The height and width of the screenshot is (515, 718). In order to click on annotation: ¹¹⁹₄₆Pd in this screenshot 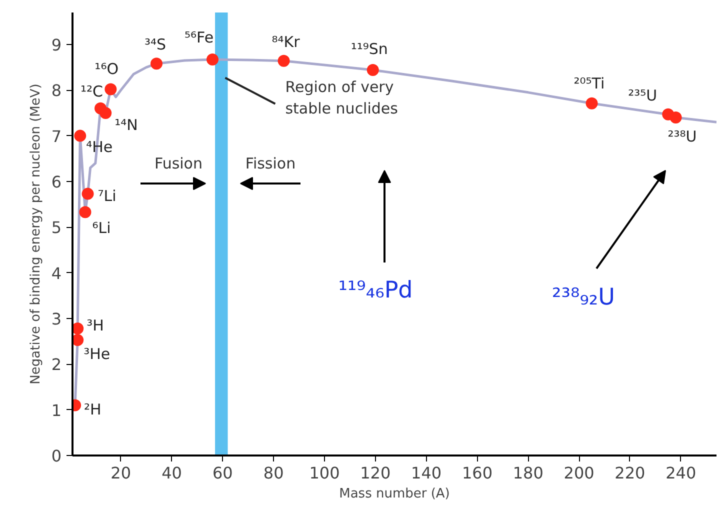, I will do `click(375, 291)`.